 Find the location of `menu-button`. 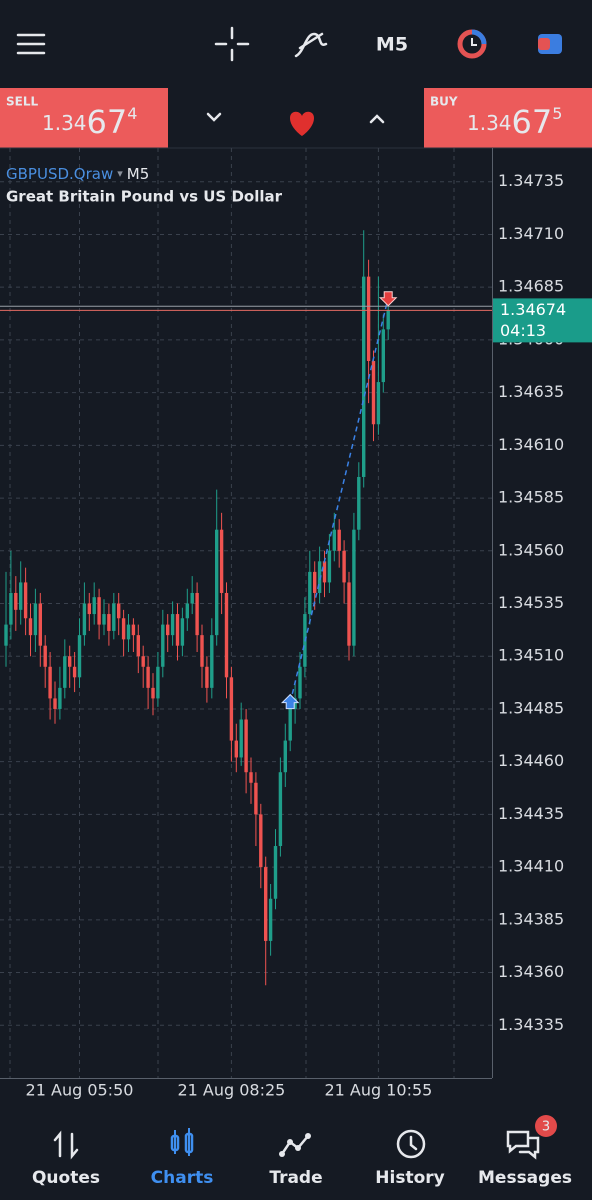

menu-button is located at coordinates (31, 44).